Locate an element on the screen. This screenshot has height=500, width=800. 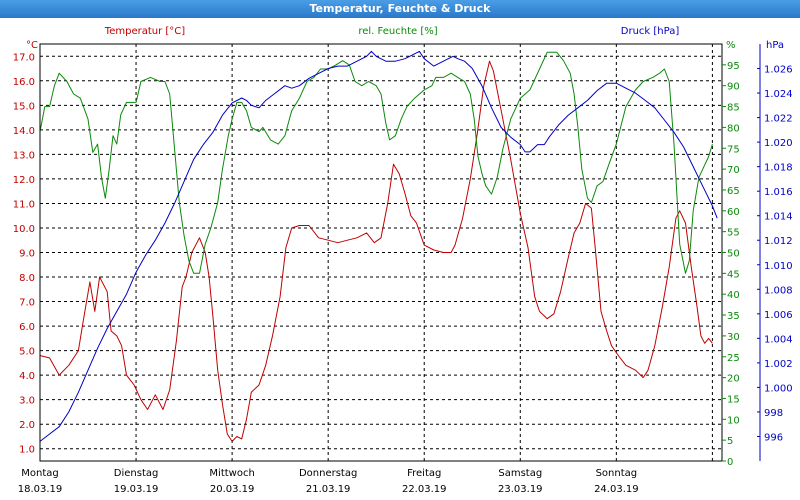
humidity-tick-label: 15 is located at coordinates (733, 399).